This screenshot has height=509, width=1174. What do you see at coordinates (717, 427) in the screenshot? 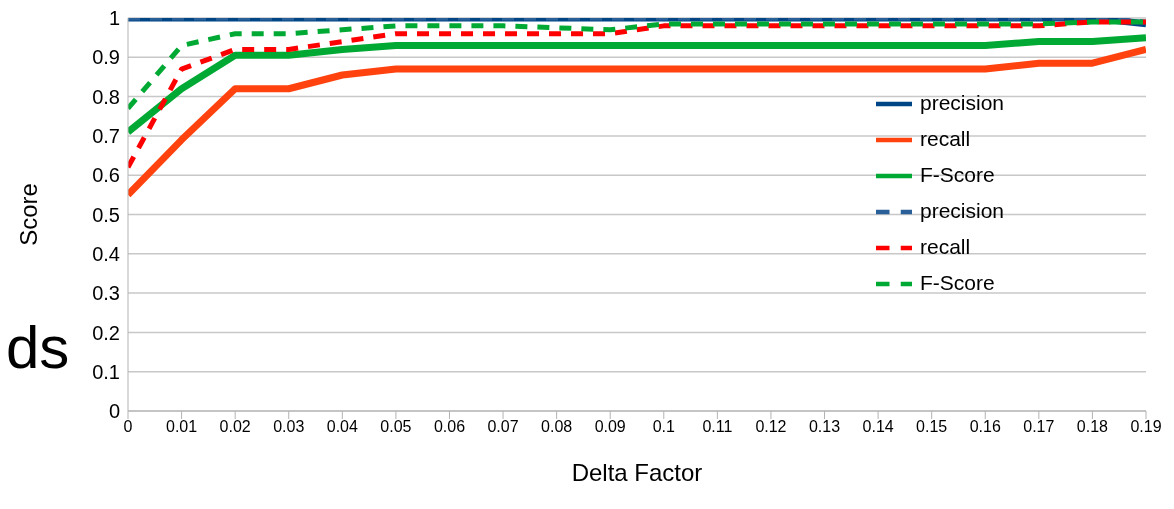
I see `x-tick-label: 0.11` at bounding box center [717, 427].